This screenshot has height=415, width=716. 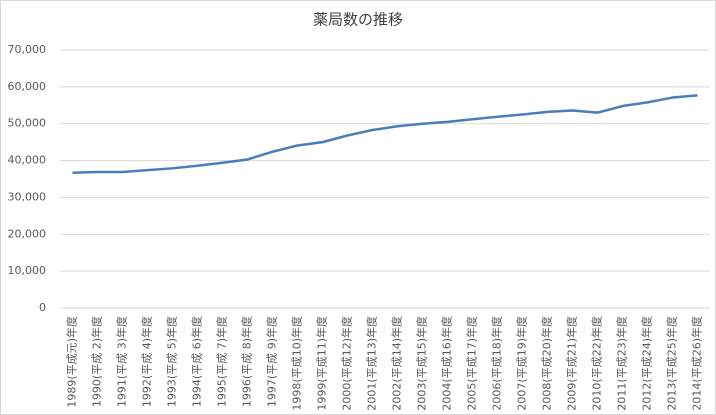 I want to click on y-tick-label: 60,000, so click(x=27, y=86).